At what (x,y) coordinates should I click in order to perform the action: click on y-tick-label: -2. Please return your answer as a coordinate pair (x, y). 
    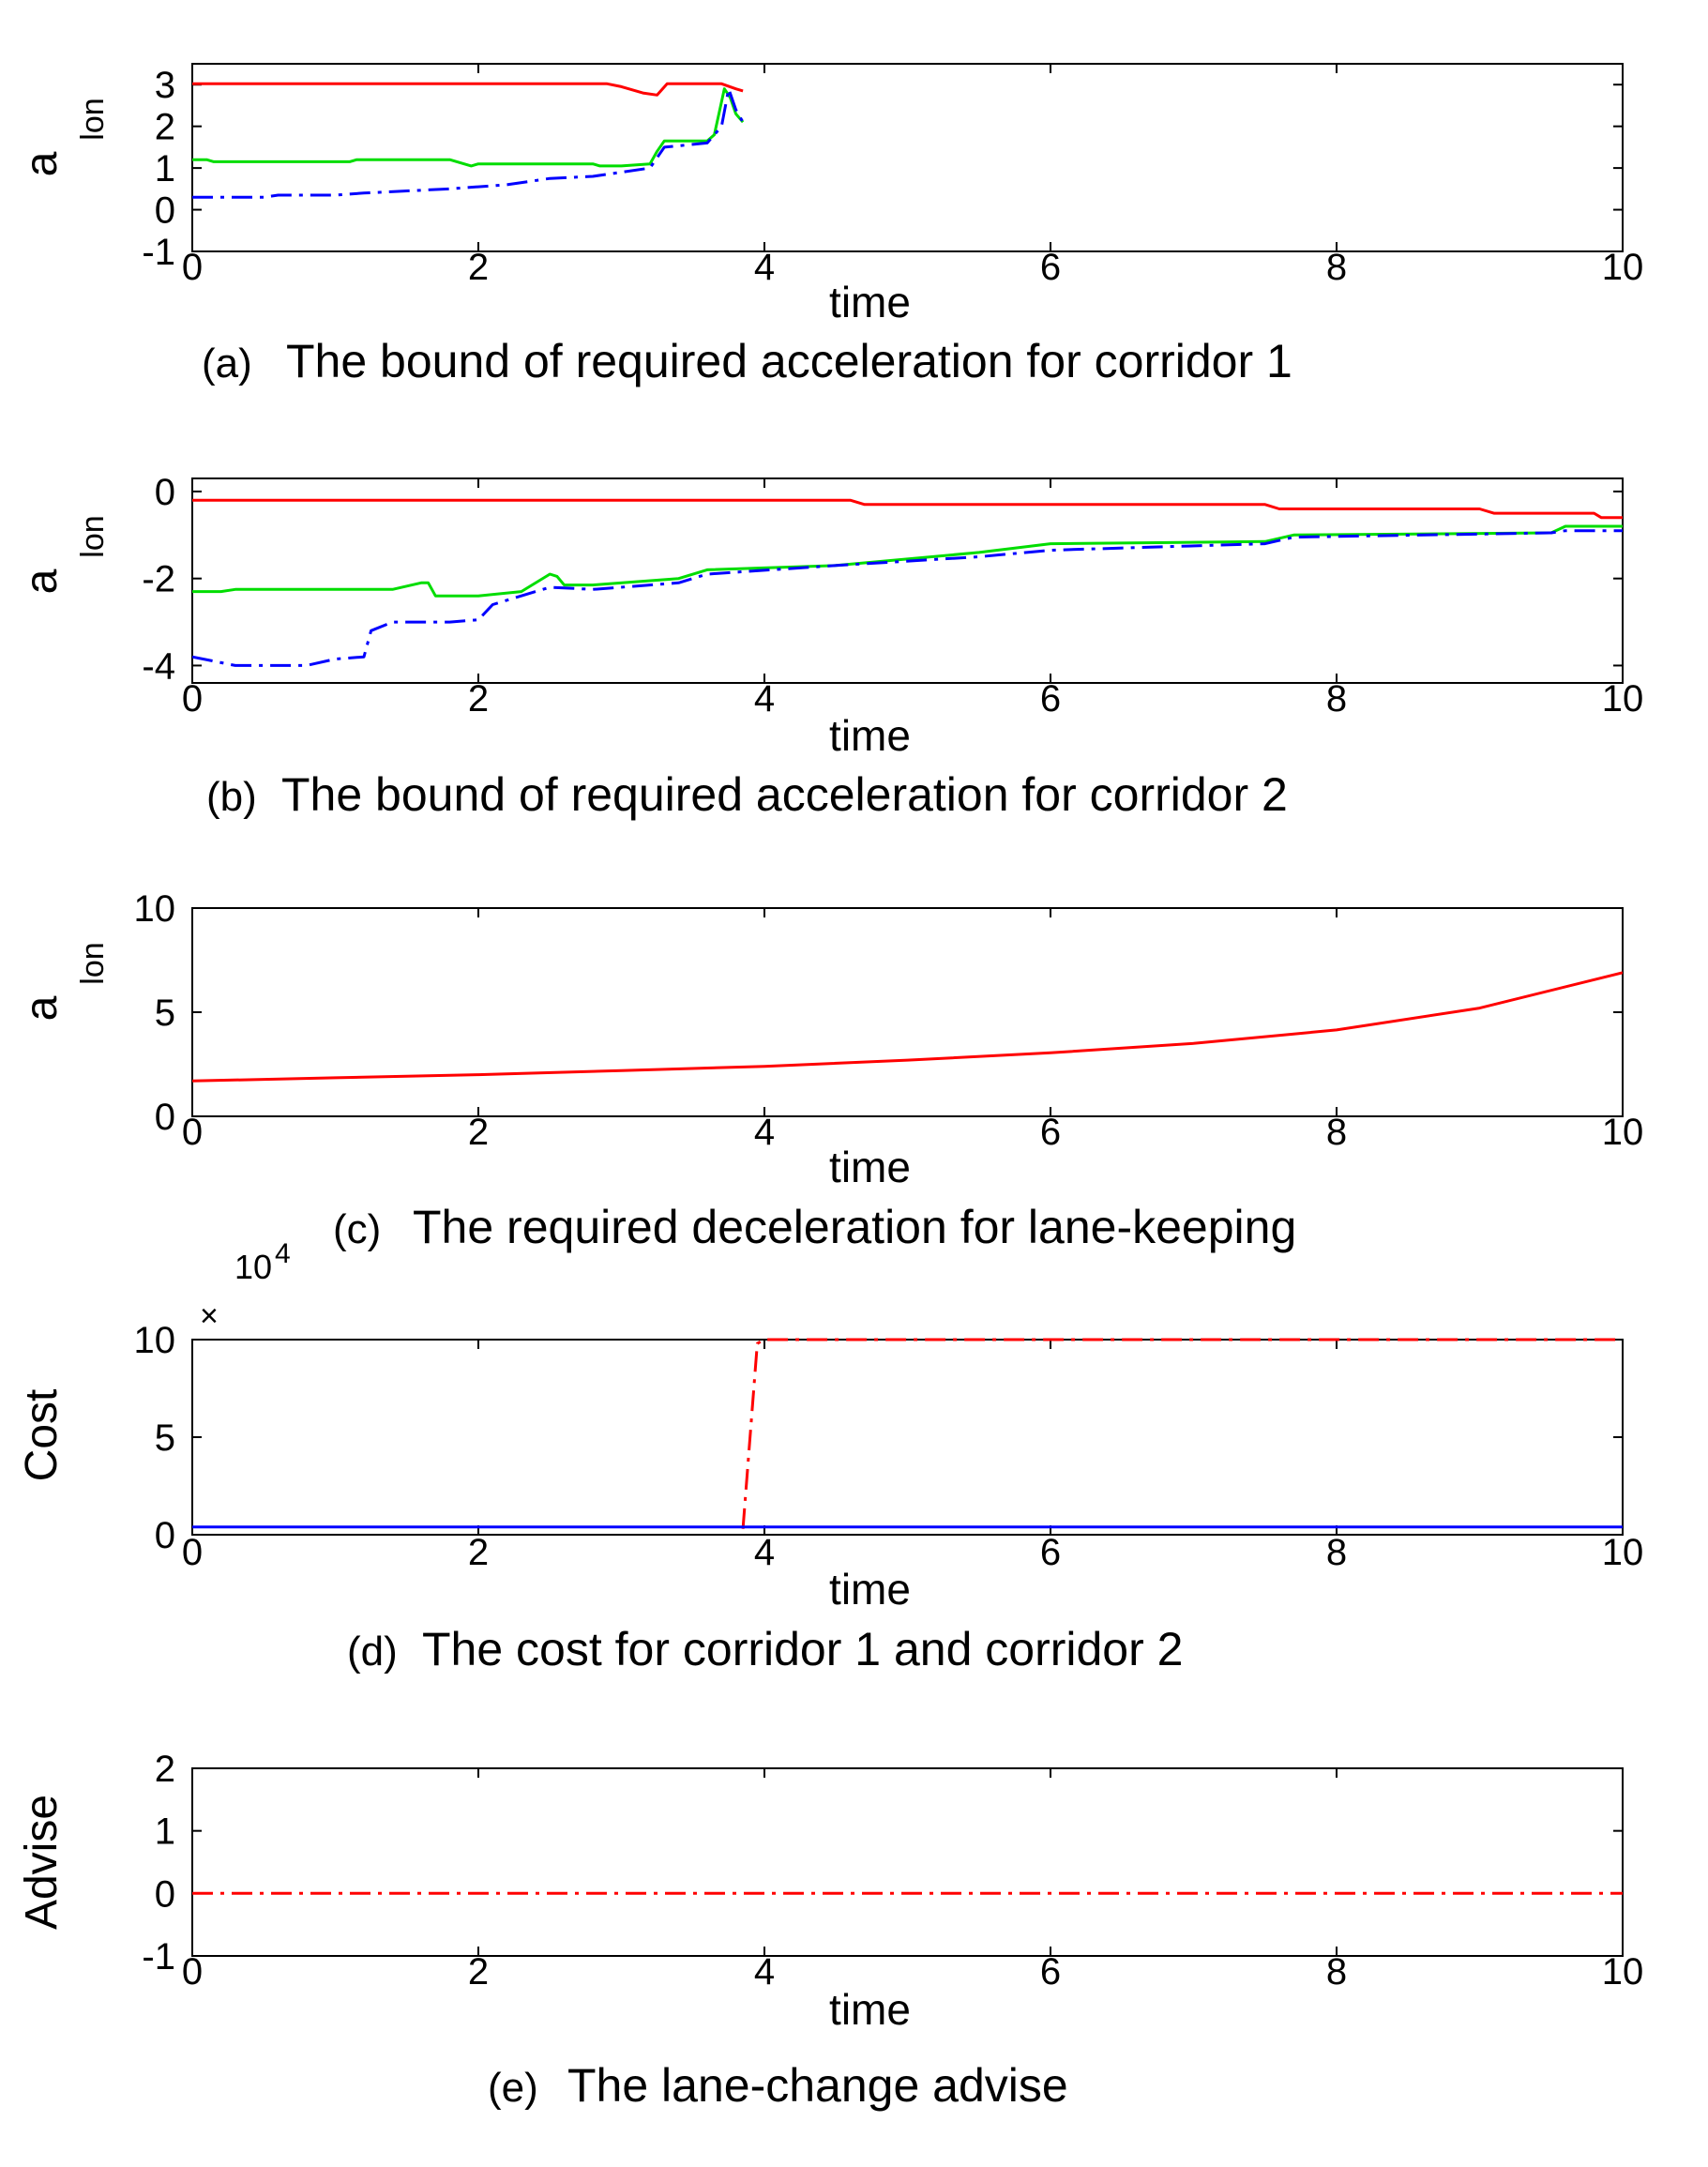
    Looking at the image, I should click on (158, 579).